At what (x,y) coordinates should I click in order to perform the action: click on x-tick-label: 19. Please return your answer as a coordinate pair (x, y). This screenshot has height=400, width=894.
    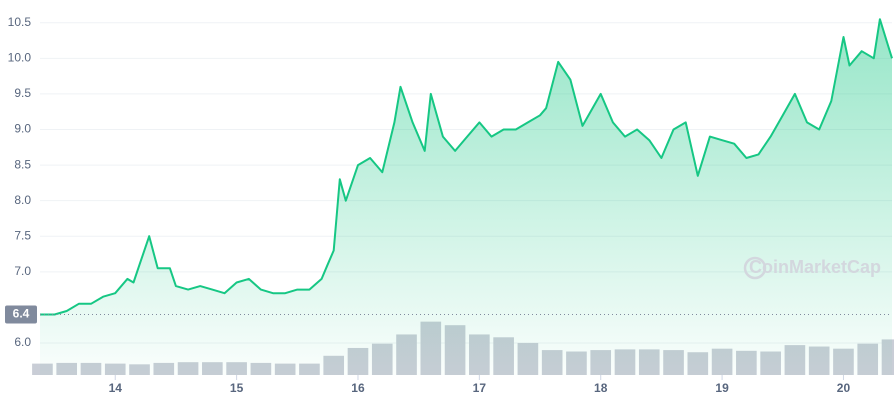
    Looking at the image, I should click on (722, 388).